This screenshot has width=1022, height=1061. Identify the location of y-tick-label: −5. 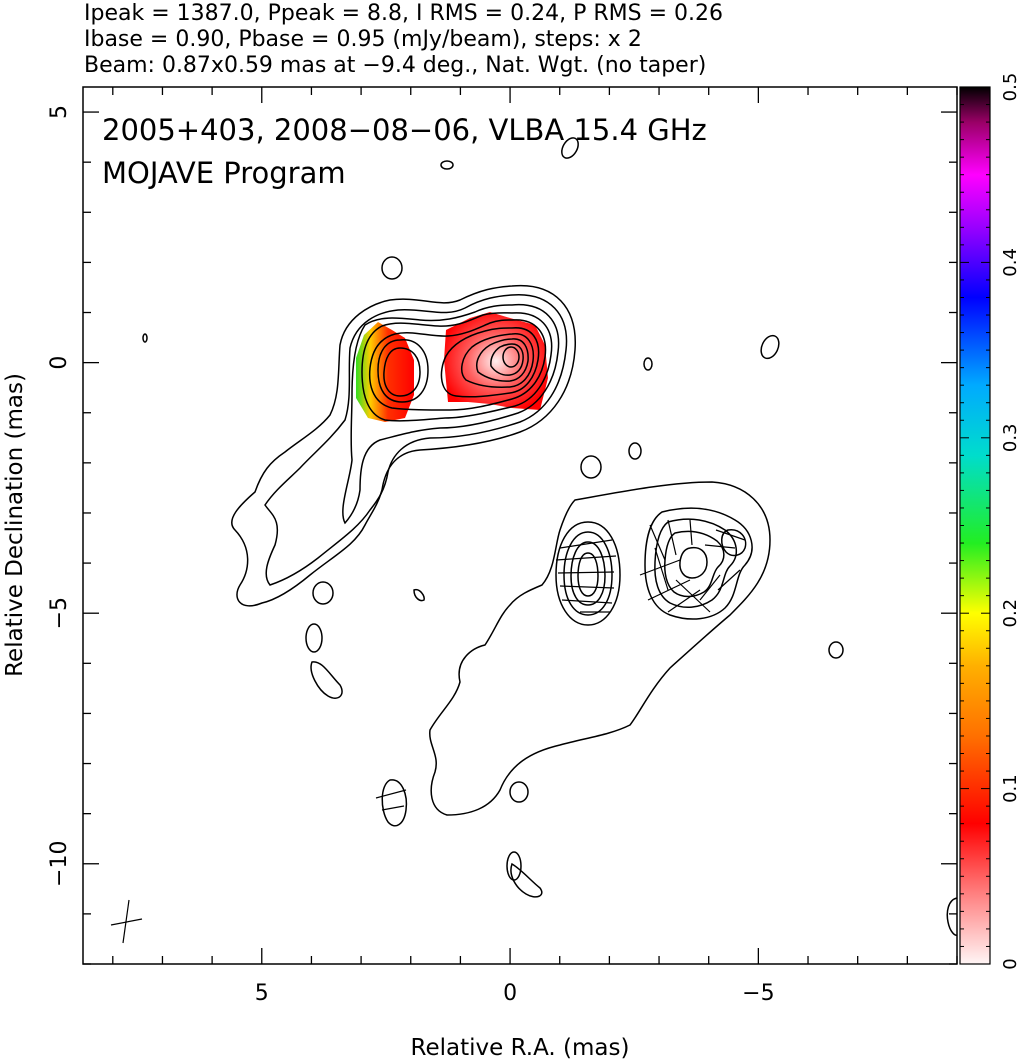
(59, 613).